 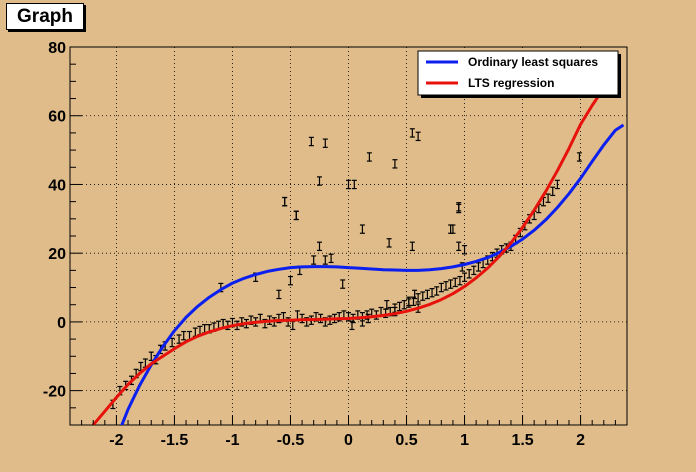 I want to click on y-tick-label: 80, so click(x=57, y=48).